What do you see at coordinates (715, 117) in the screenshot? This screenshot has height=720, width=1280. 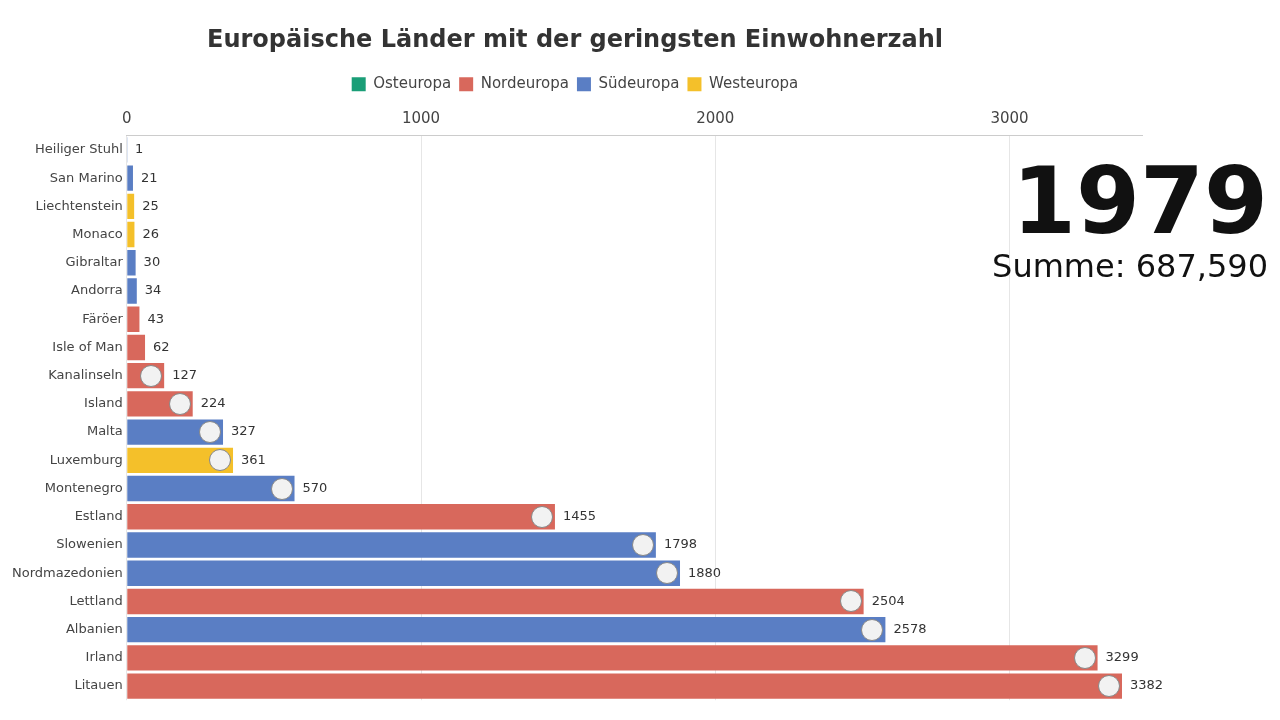 I see `x-tick-label: 2000` at bounding box center [715, 117].